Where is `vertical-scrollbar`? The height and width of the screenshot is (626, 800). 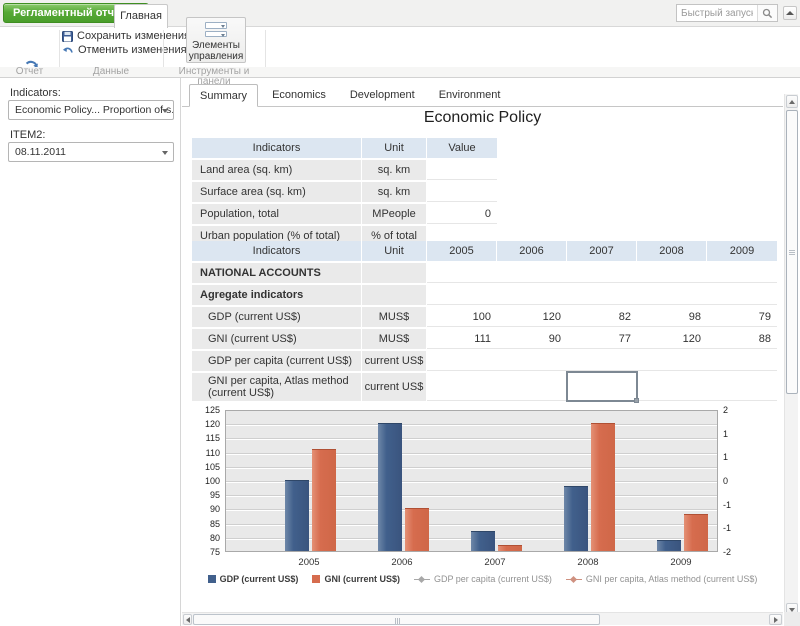
vertical-scrollbar is located at coordinates (791, 356).